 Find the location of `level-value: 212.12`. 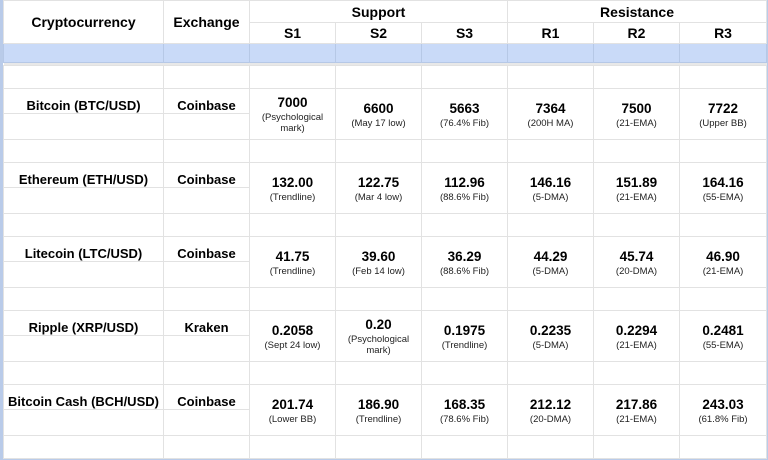

level-value: 212.12 is located at coordinates (550, 404).